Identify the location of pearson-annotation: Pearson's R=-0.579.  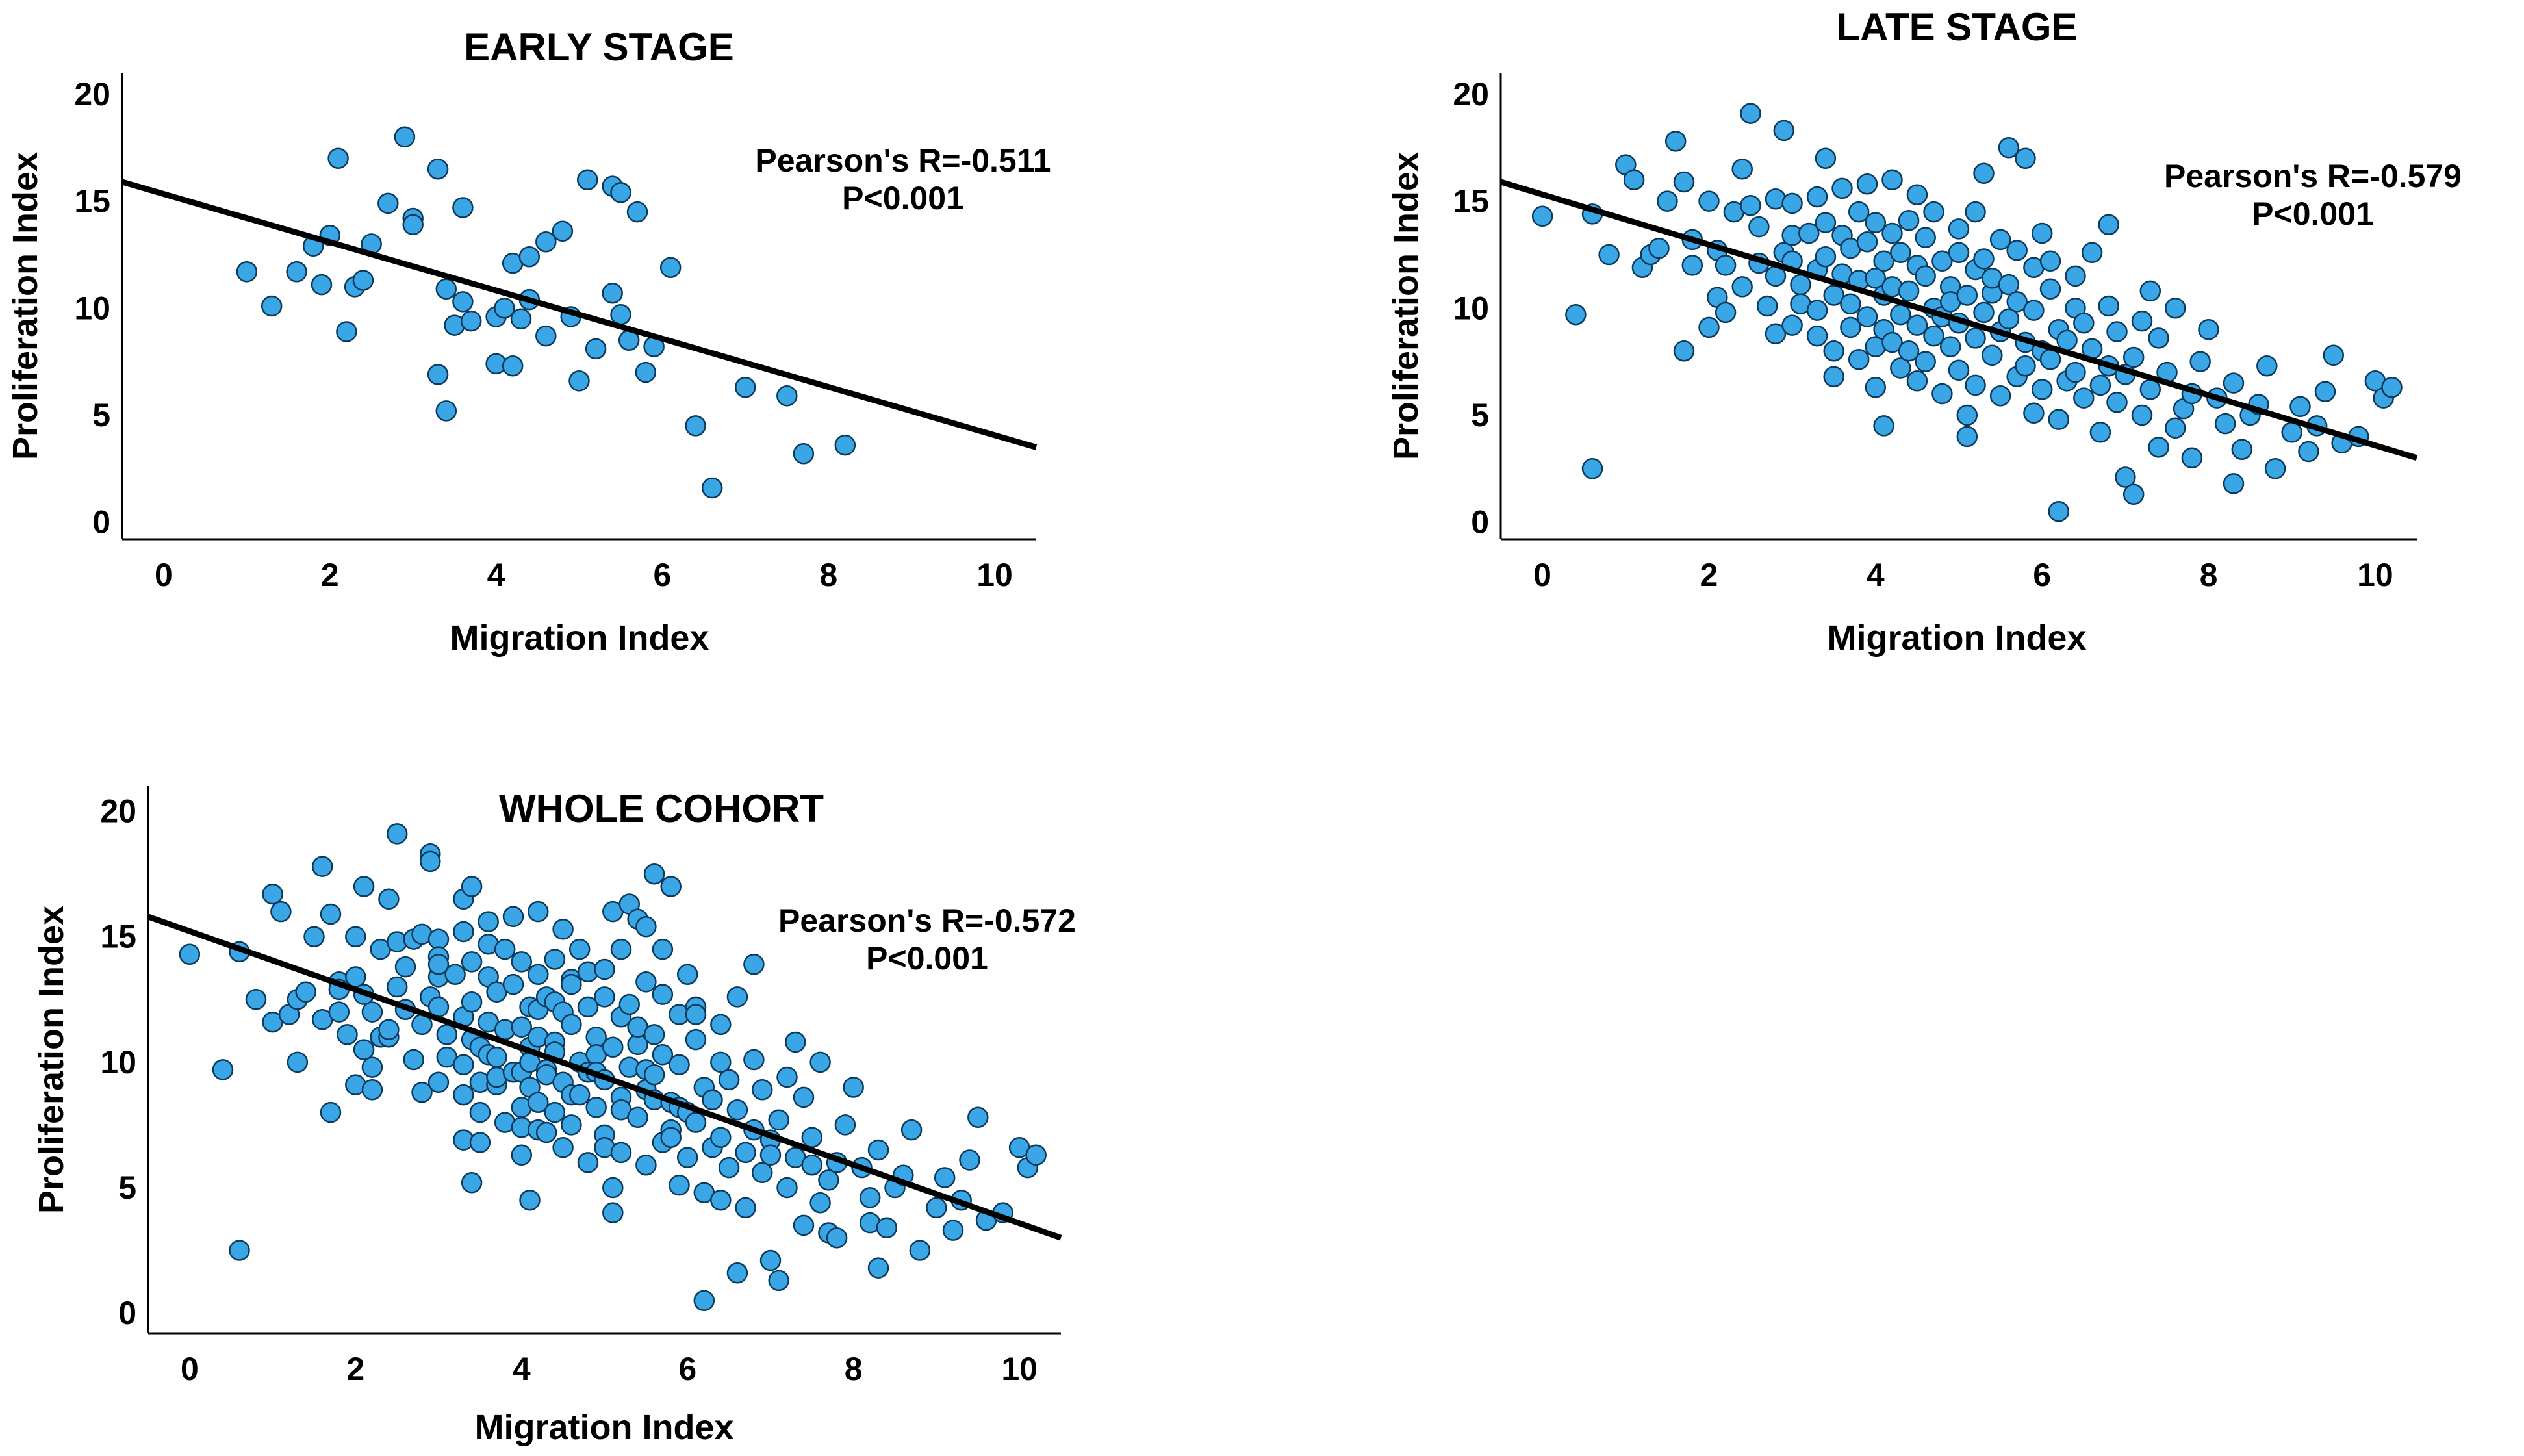
(2313, 176).